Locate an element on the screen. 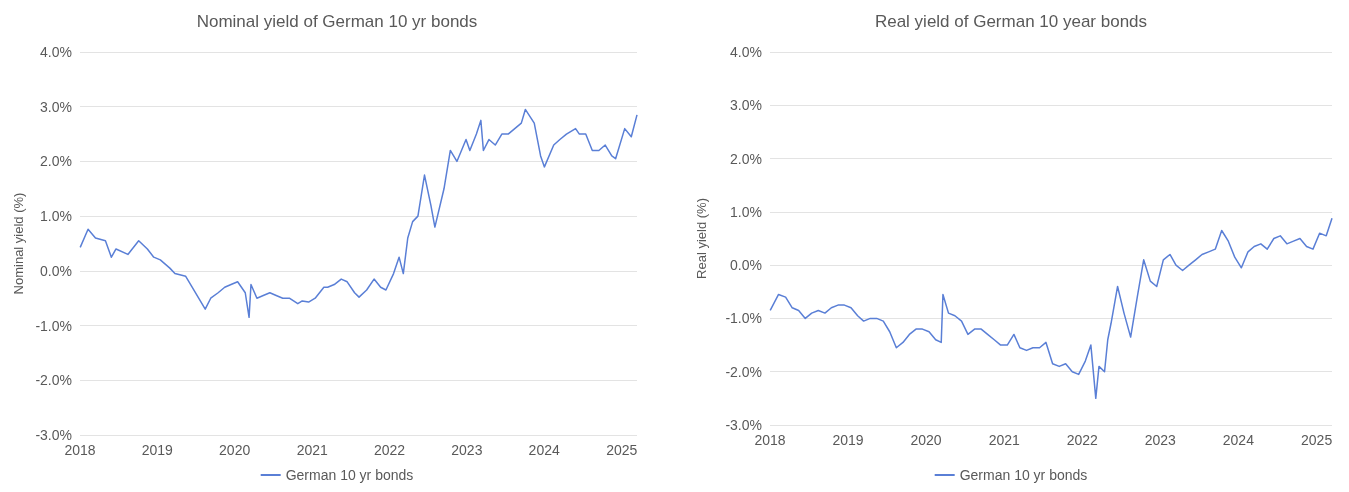 The height and width of the screenshot is (492, 1349). chart-title: Real yield of German 10 year bonds is located at coordinates (1011, 21).